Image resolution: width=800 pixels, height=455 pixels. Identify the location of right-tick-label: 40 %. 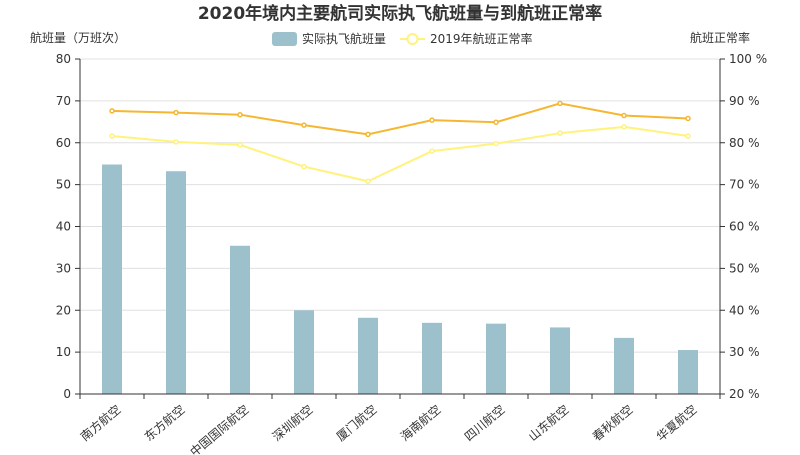
(744, 310).